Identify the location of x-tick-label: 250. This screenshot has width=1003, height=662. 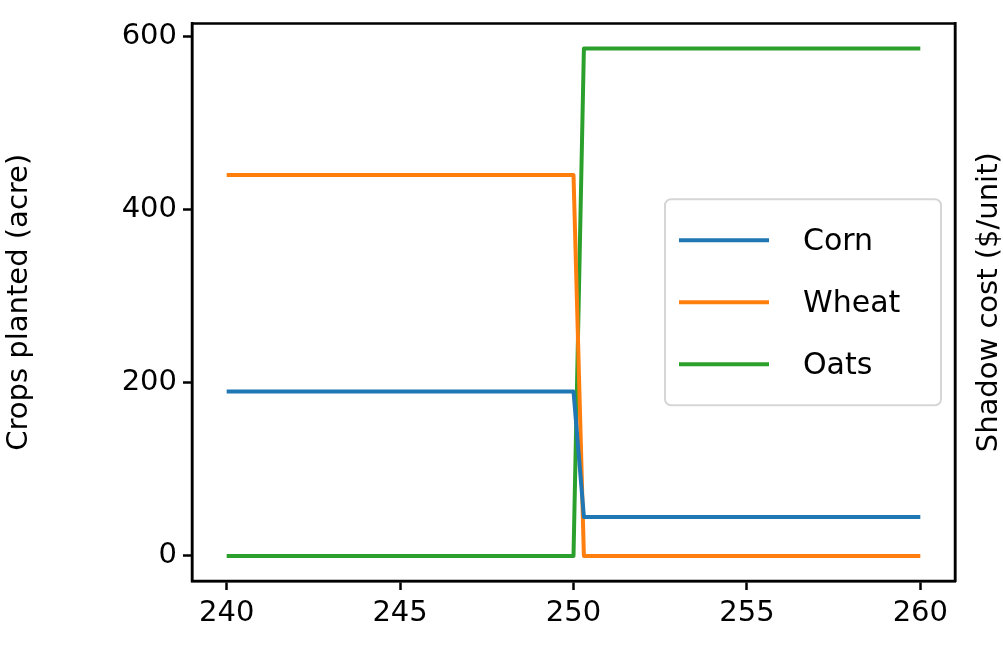
(573, 610).